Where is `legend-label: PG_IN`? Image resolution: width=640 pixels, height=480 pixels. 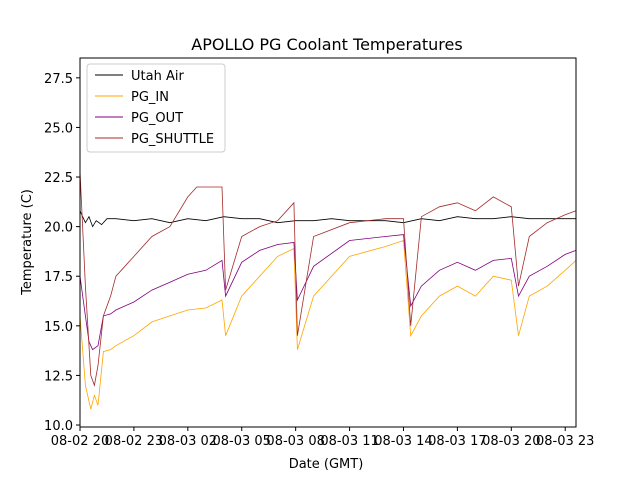 legend-label: PG_IN is located at coordinates (150, 97).